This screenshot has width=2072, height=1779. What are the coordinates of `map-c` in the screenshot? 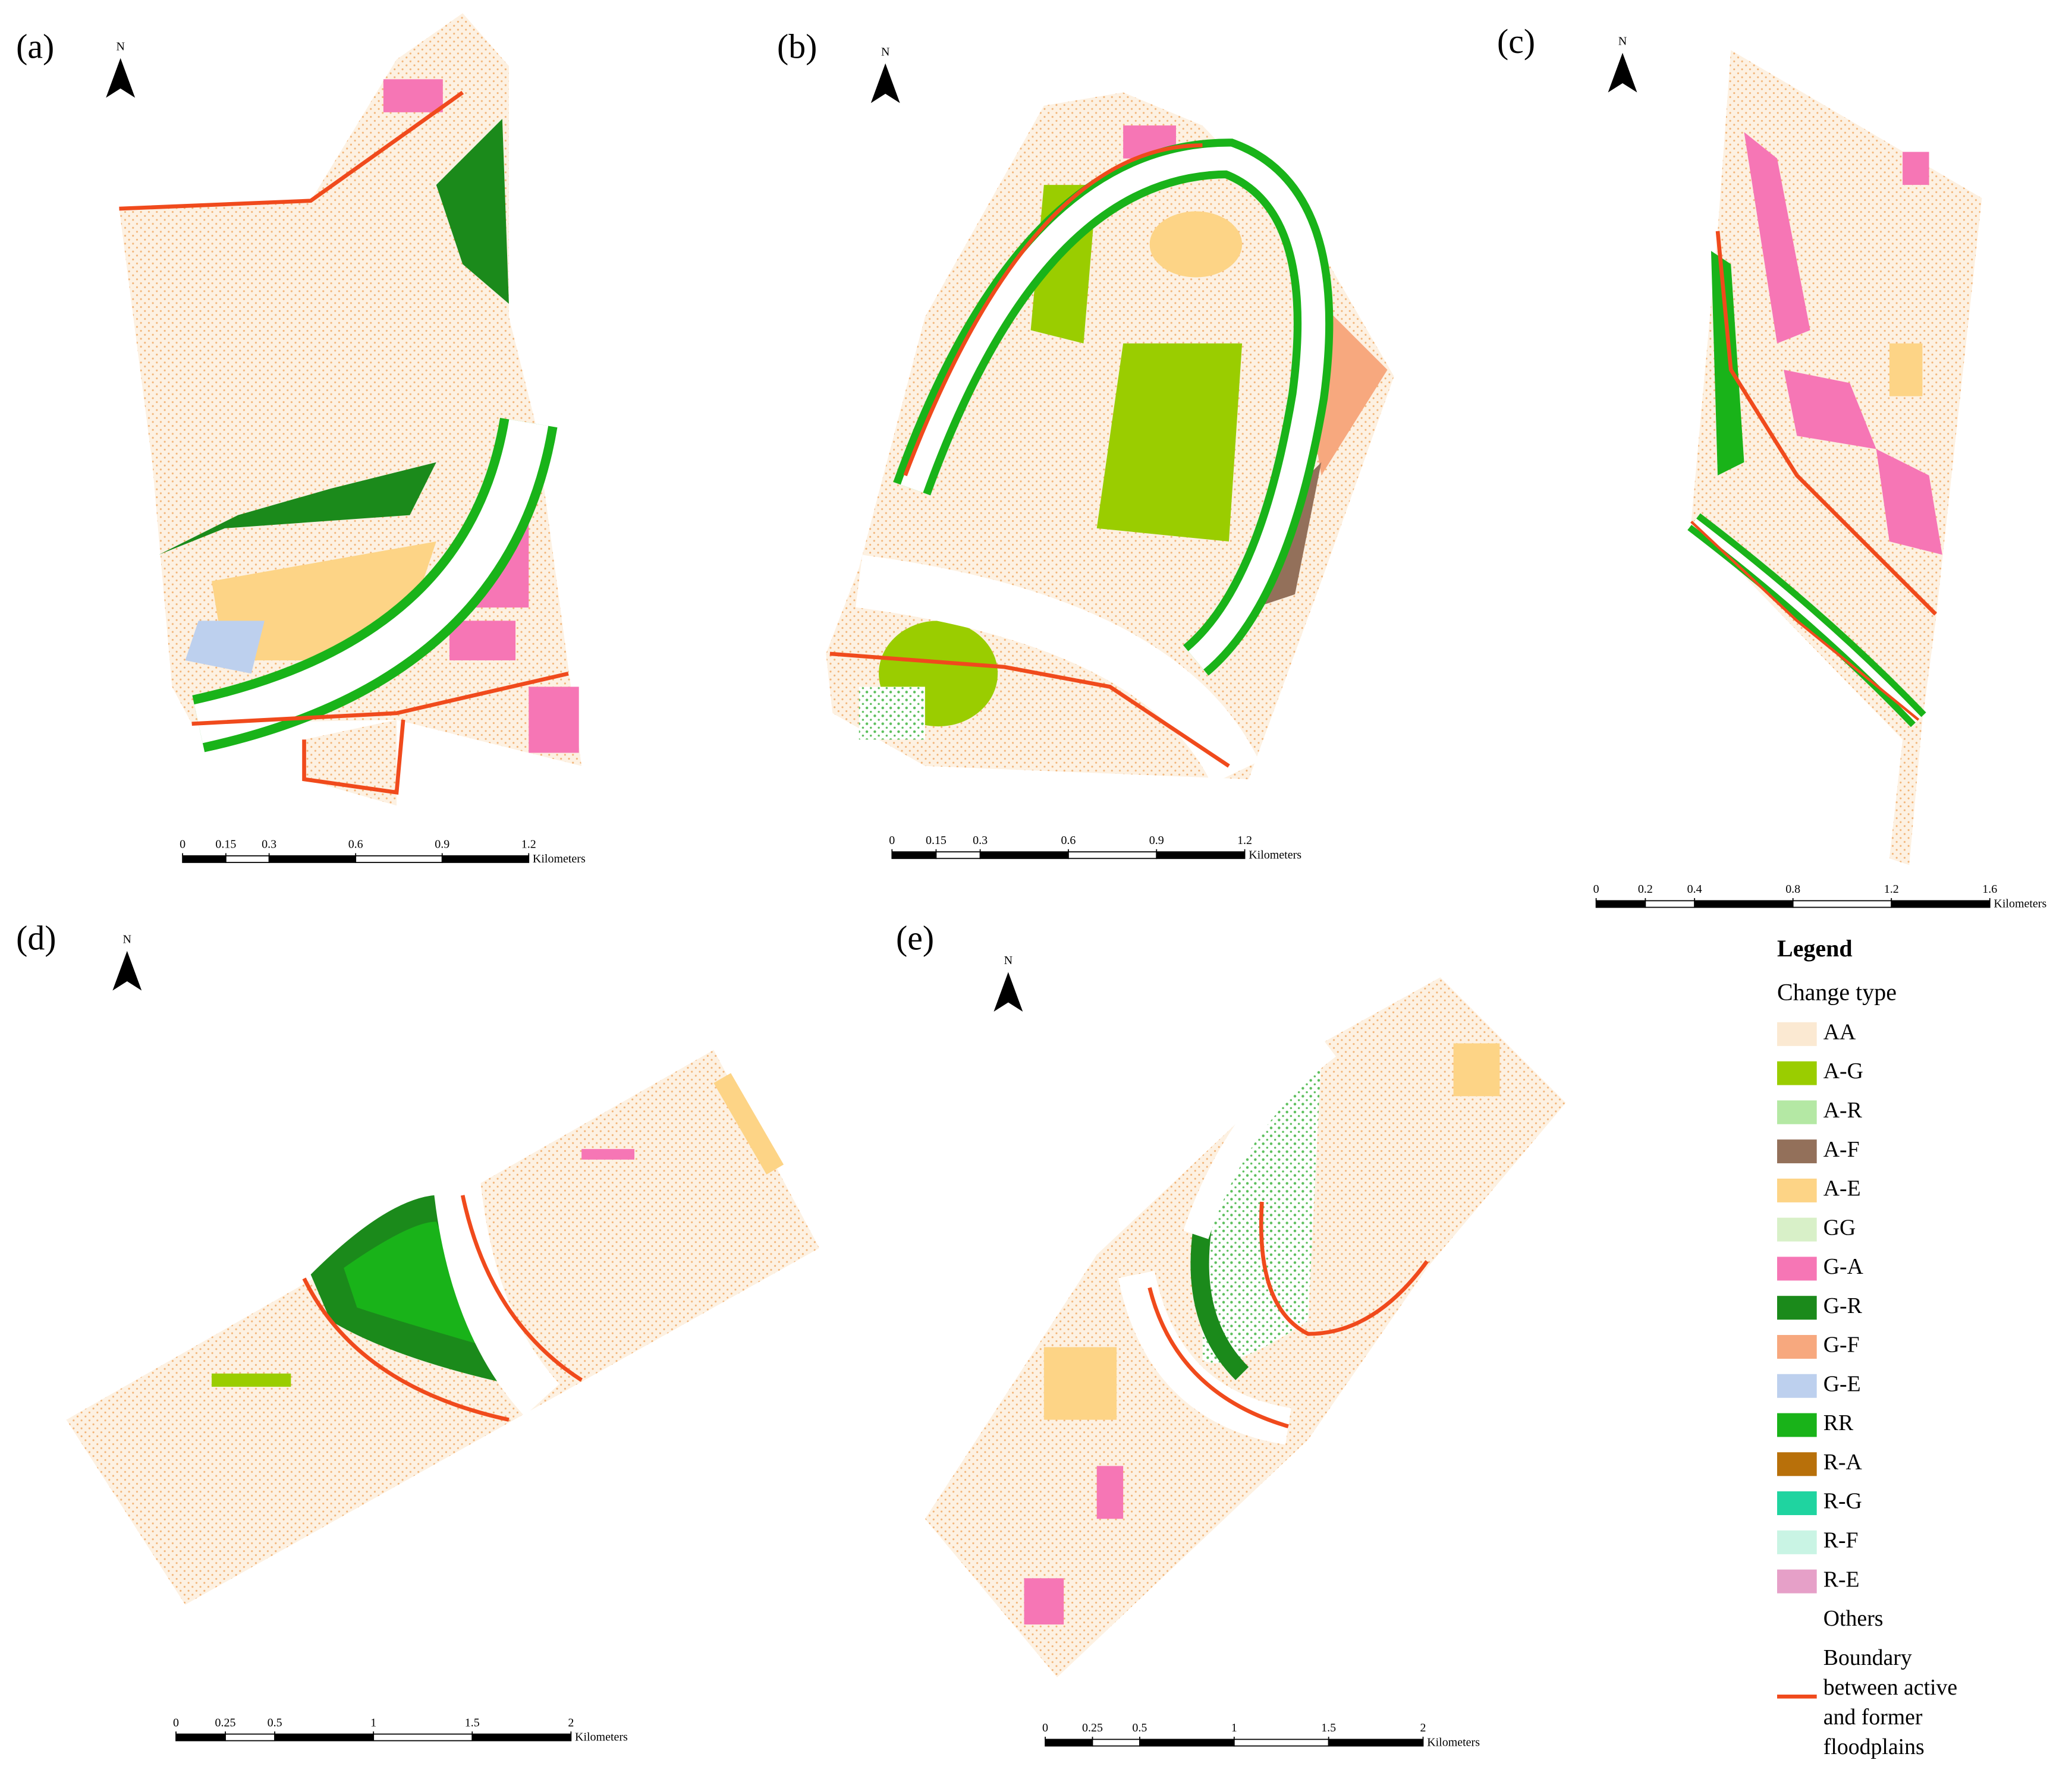 It's located at (1834, 457).